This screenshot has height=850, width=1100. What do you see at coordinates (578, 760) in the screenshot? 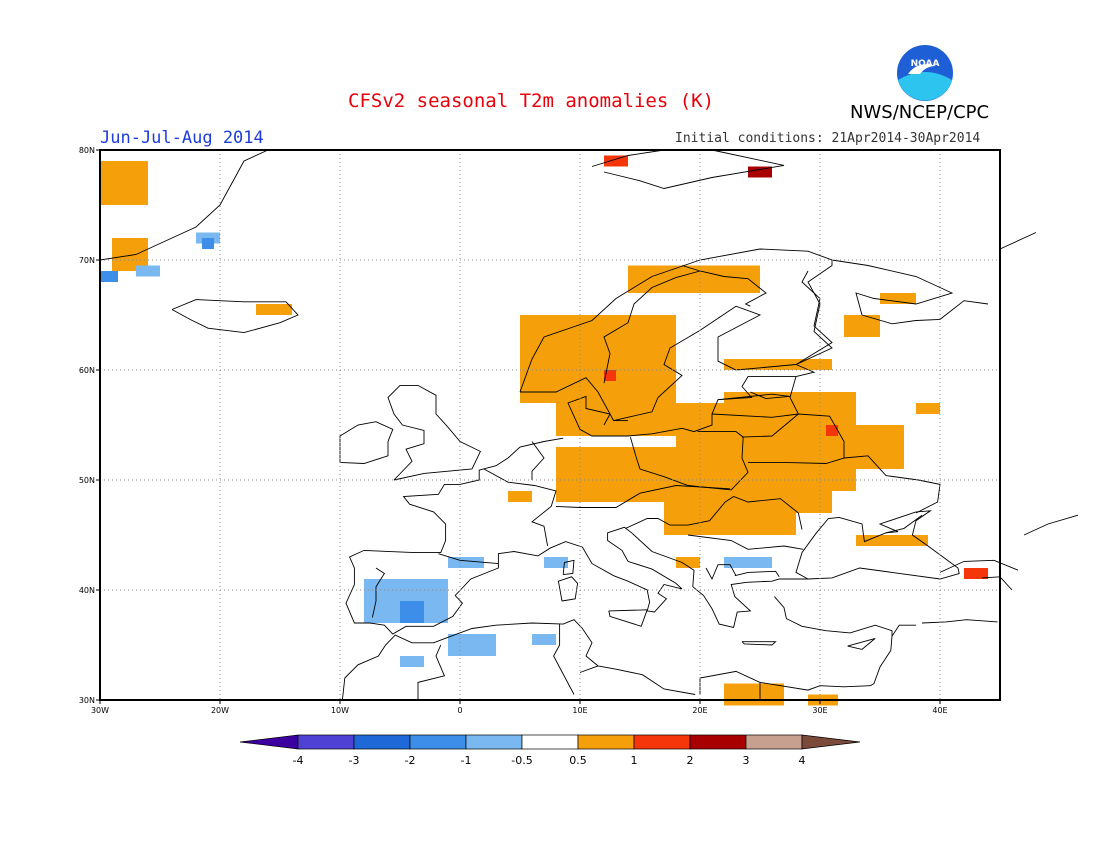
I see `colorbar-label: 0.5` at bounding box center [578, 760].